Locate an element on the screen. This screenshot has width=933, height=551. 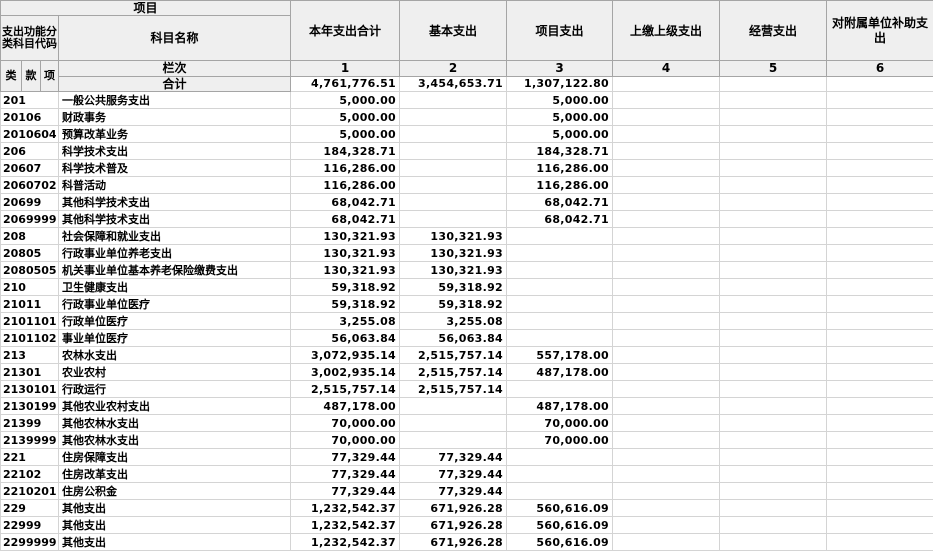
subject-name-cell: 科普活动 is located at coordinates (175, 185).